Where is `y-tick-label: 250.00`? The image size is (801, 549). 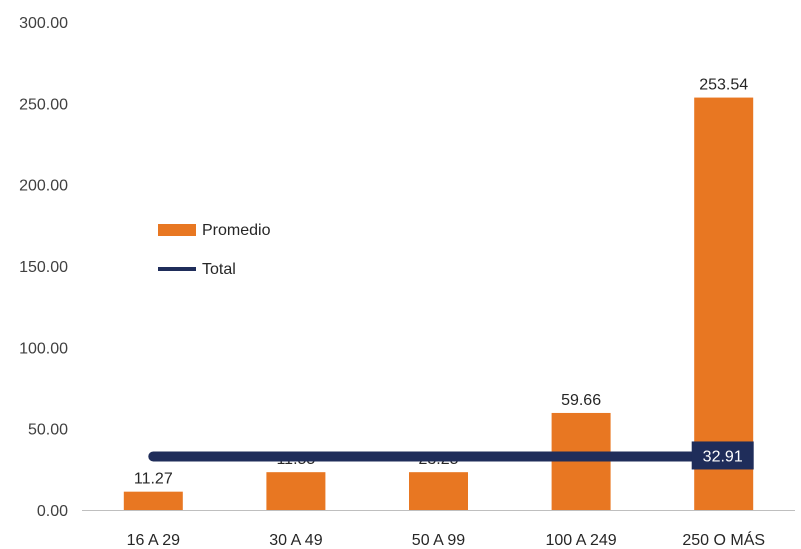
y-tick-label: 250.00 is located at coordinates (43, 104).